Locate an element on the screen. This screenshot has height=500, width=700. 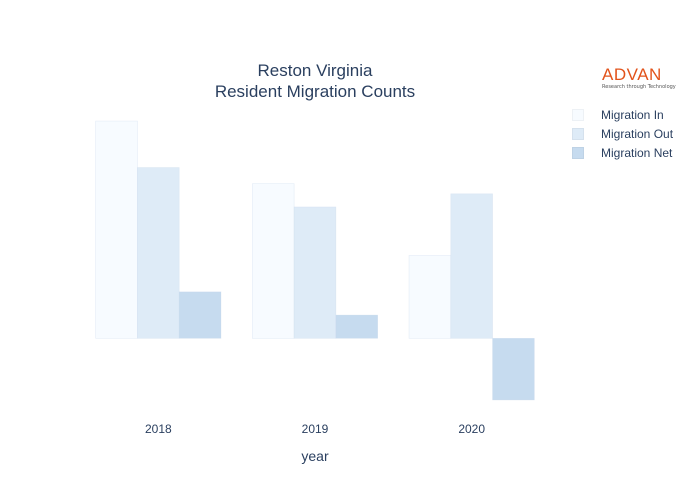
legend-item: Migration Net is located at coordinates (622, 152).